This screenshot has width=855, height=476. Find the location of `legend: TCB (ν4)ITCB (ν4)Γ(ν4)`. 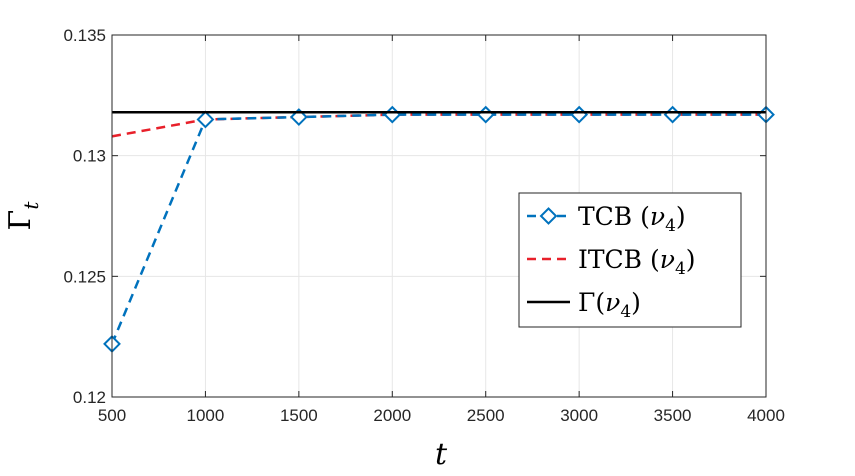

legend: TCB (ν4)ITCB (ν4)Γ(ν4) is located at coordinates (630, 260).